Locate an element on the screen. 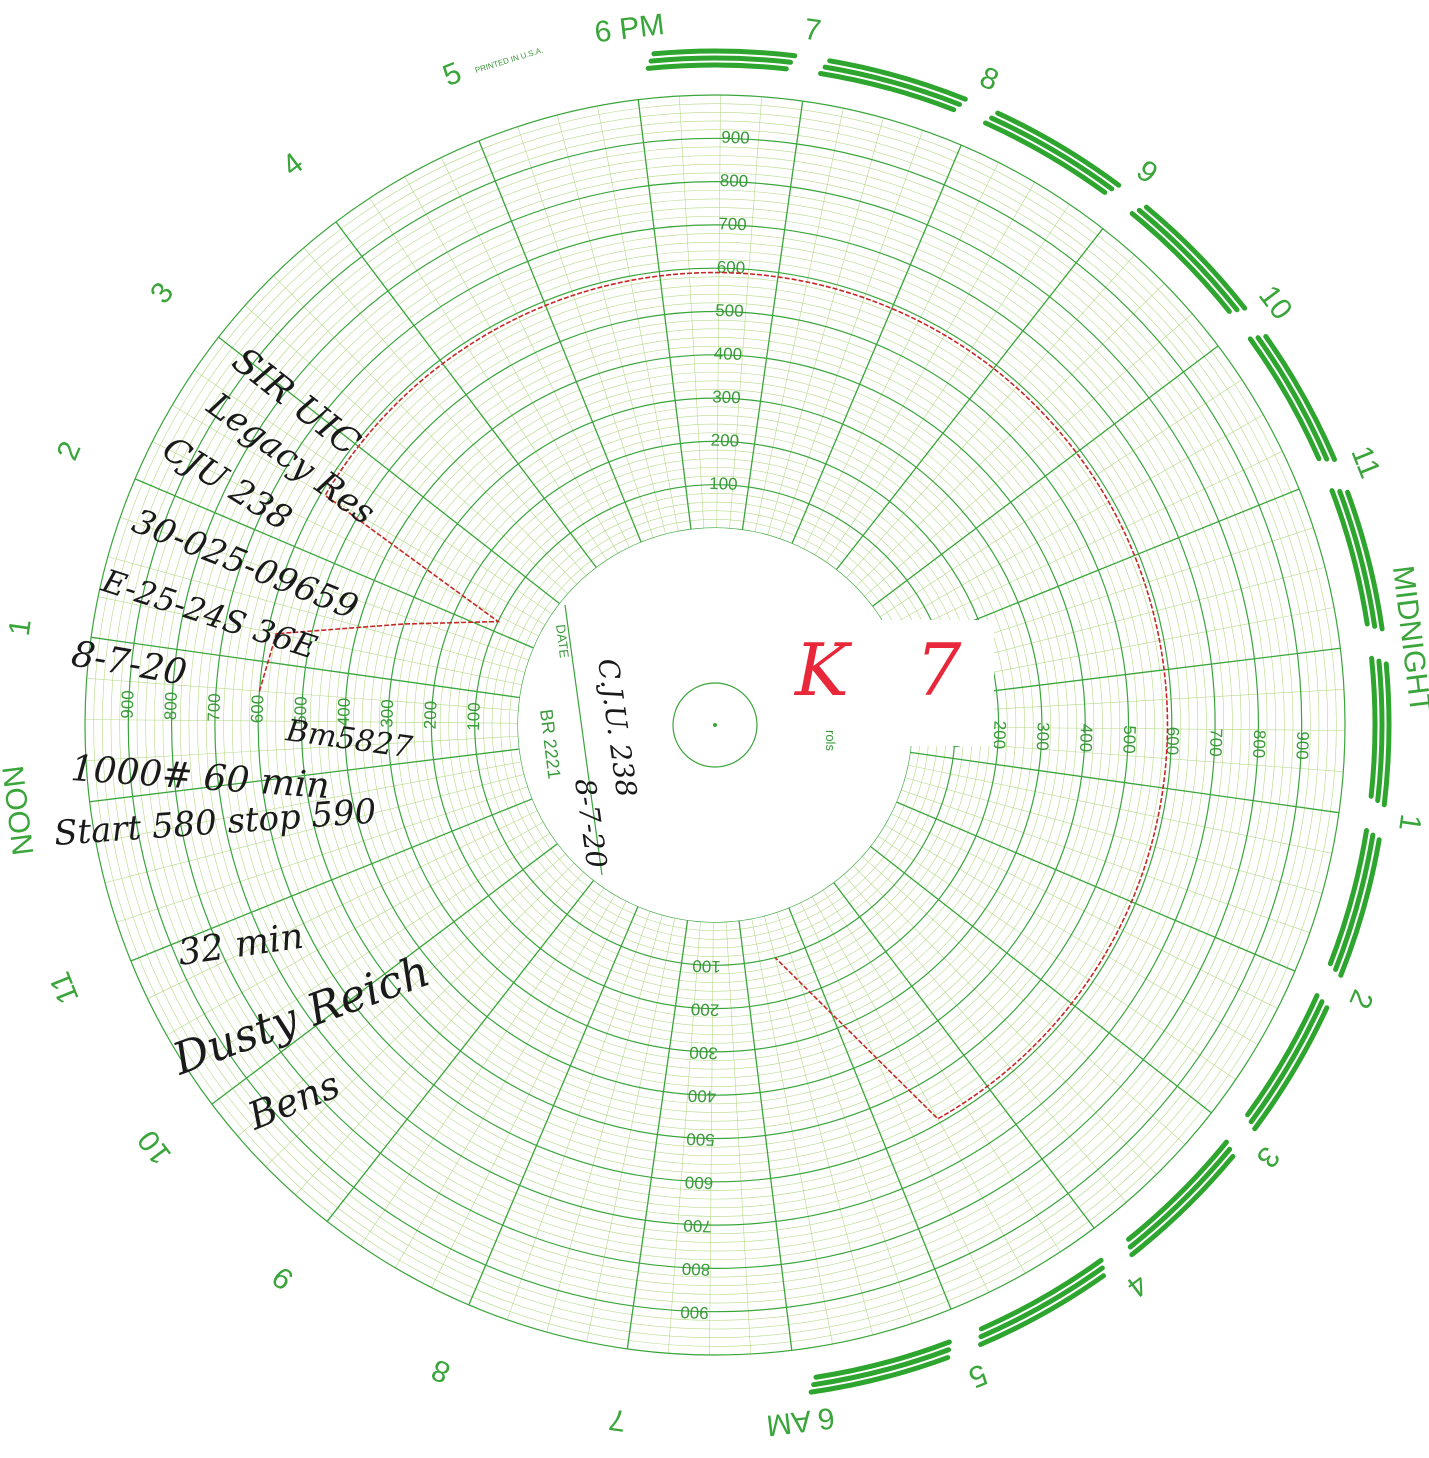 This screenshot has height=1458, width=1429. brand-fragment: rols is located at coordinates (830, 740).